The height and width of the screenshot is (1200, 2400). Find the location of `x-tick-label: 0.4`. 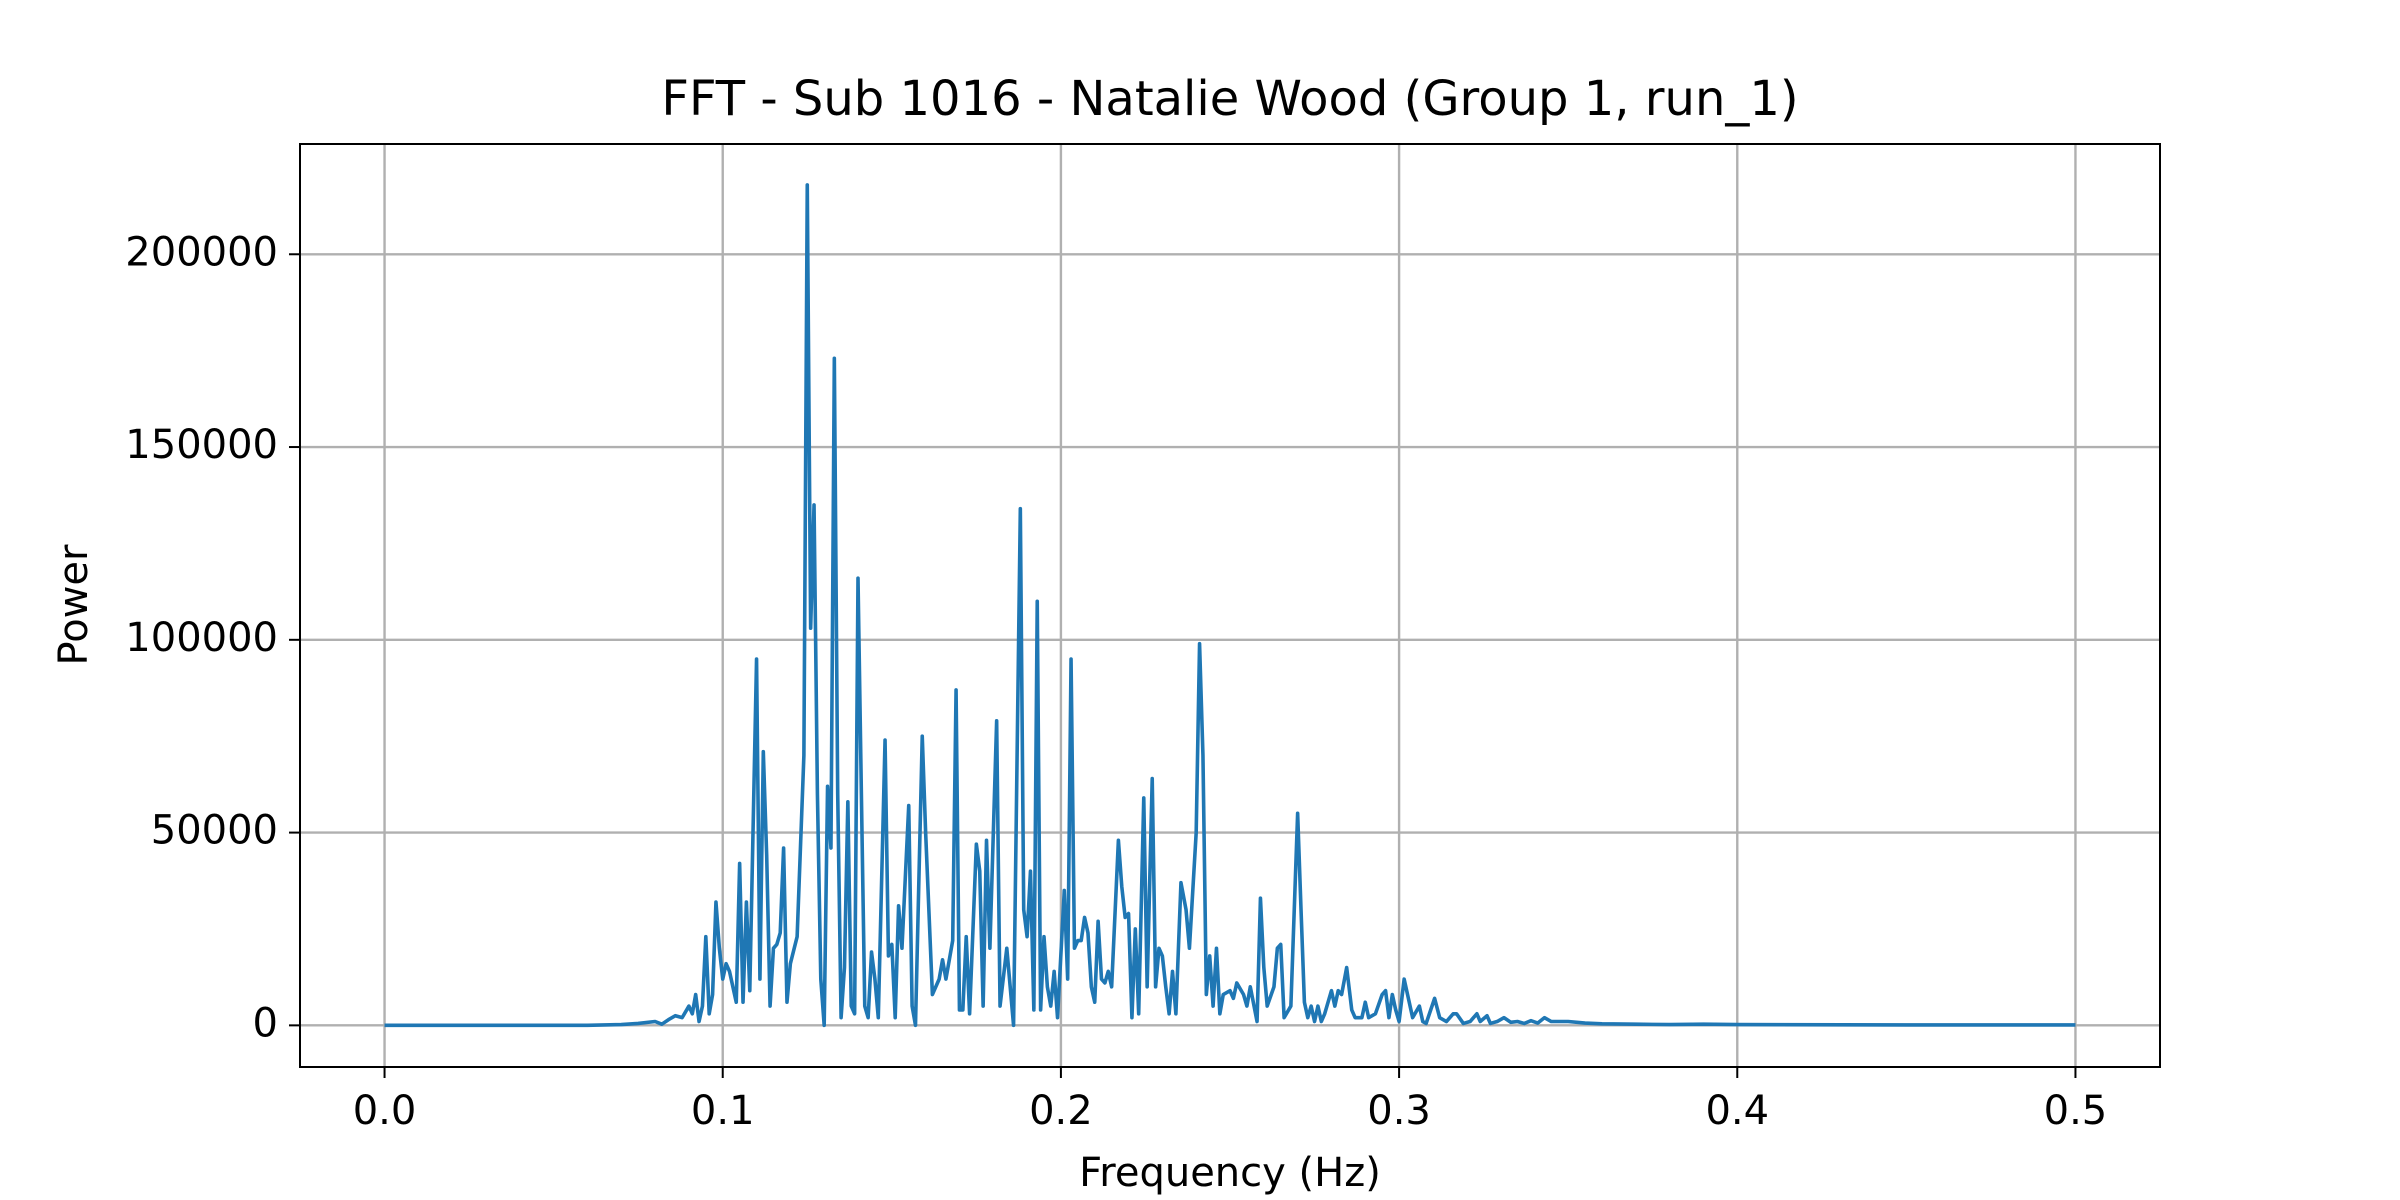

x-tick-label: 0.4 is located at coordinates (1737, 1111).